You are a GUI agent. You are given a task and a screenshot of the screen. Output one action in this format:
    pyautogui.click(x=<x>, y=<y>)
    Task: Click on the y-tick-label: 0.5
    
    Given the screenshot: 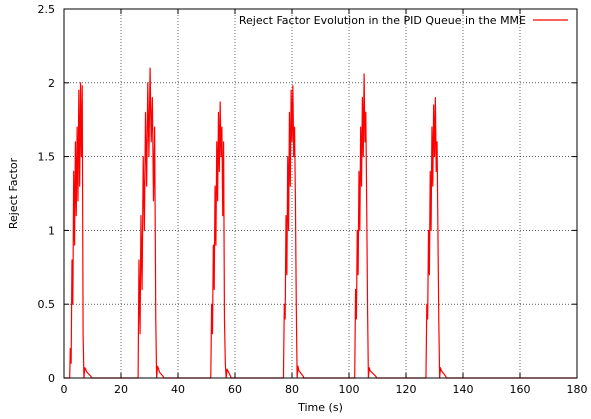 What is the action you would take?
    pyautogui.click(x=47, y=304)
    